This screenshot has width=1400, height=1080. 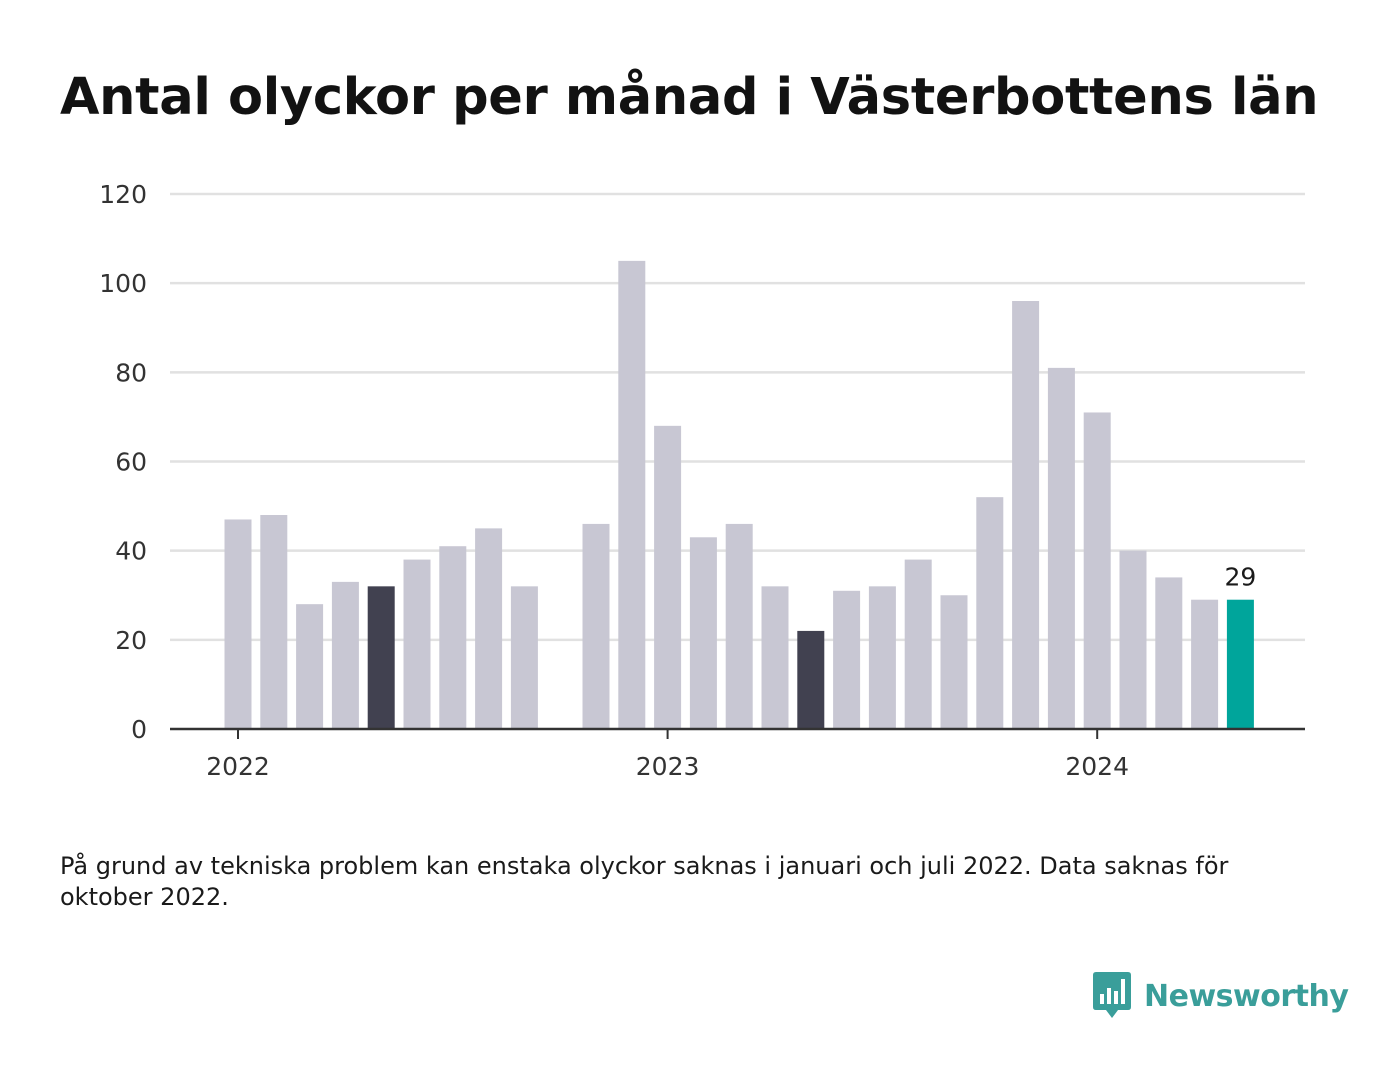 I want to click on y-tick-label: 80, so click(x=131, y=372).